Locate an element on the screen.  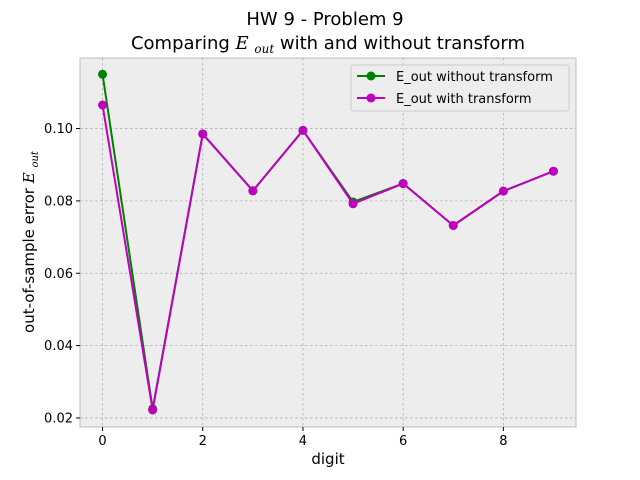
x-tick-label: 8 is located at coordinates (503, 441).